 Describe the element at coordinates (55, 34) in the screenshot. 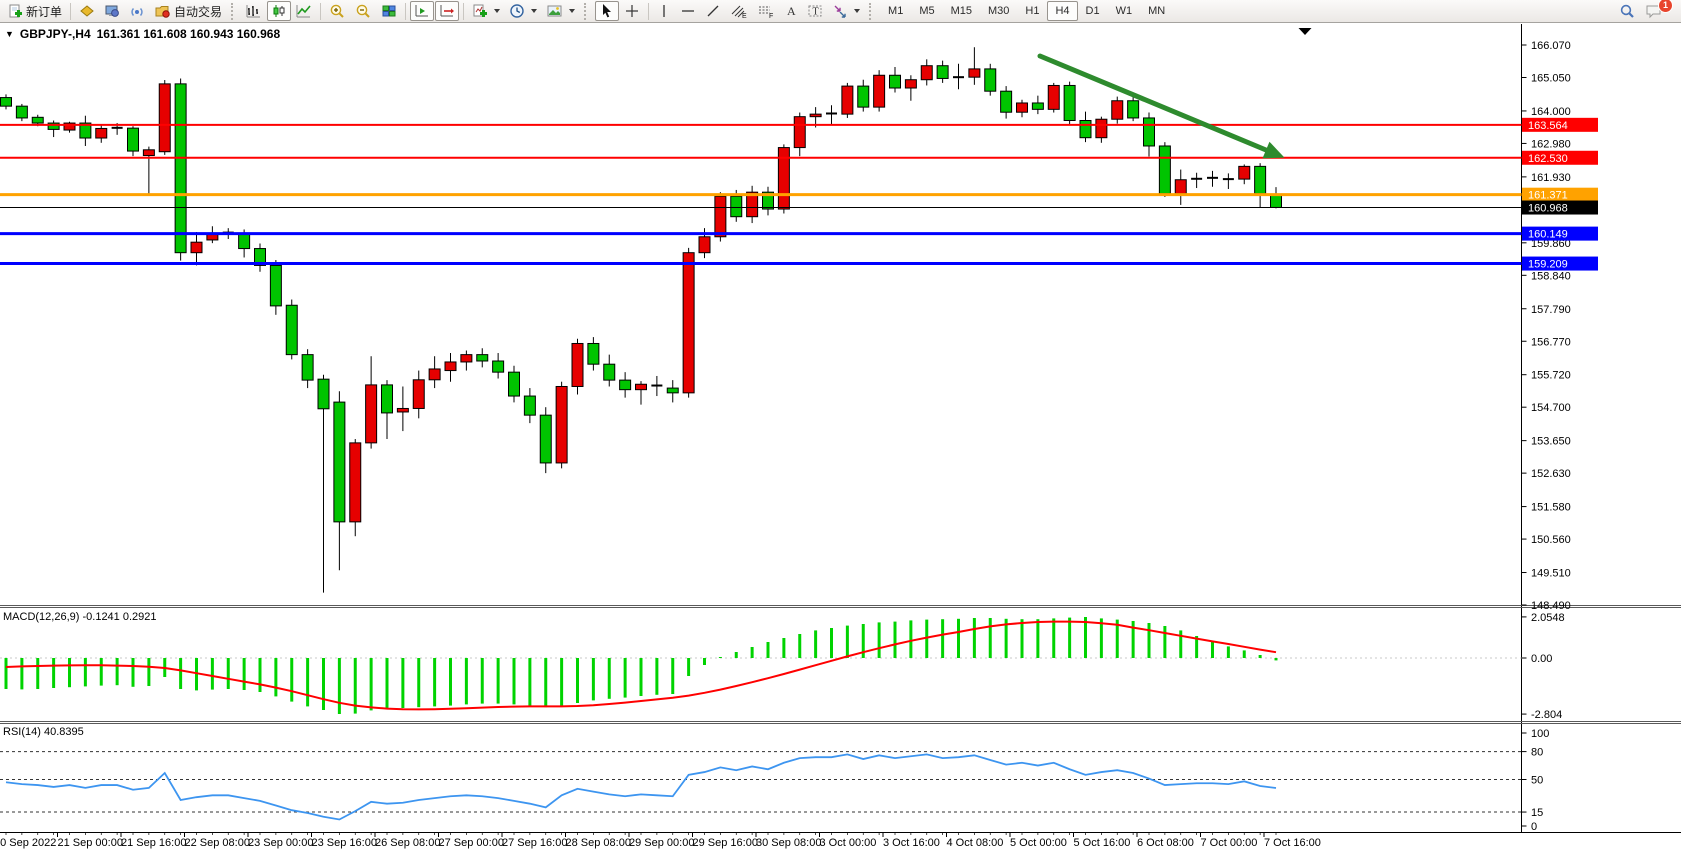

I see `symbol-period-label: GBPJPY-,H4` at that location.